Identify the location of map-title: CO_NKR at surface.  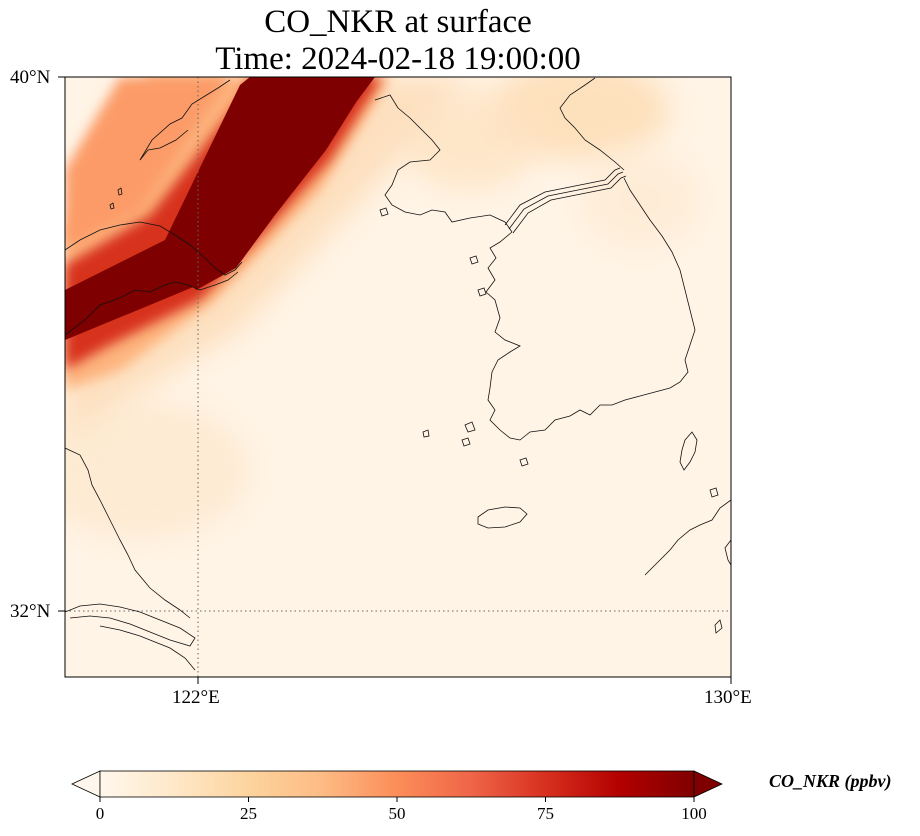
(398, 22).